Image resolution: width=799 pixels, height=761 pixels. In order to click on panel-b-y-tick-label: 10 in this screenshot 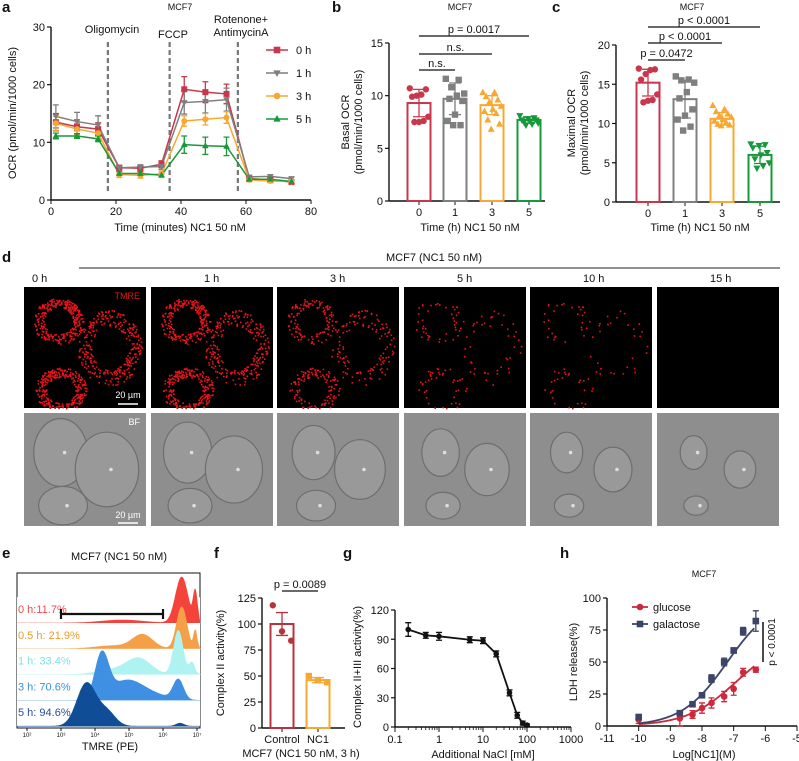, I will do `click(377, 97)`.